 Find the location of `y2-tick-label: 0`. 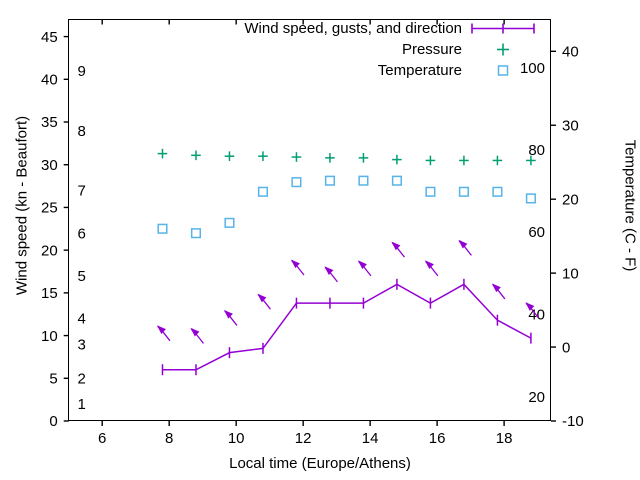

y2-tick-label: 0 is located at coordinates (566, 347).